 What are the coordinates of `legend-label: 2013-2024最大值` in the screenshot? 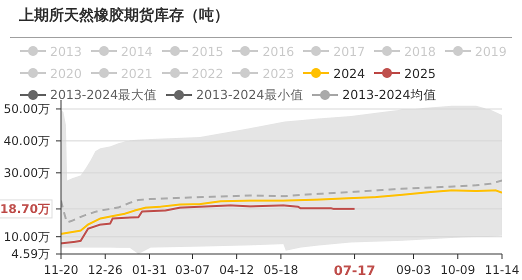 It's located at (104, 95).